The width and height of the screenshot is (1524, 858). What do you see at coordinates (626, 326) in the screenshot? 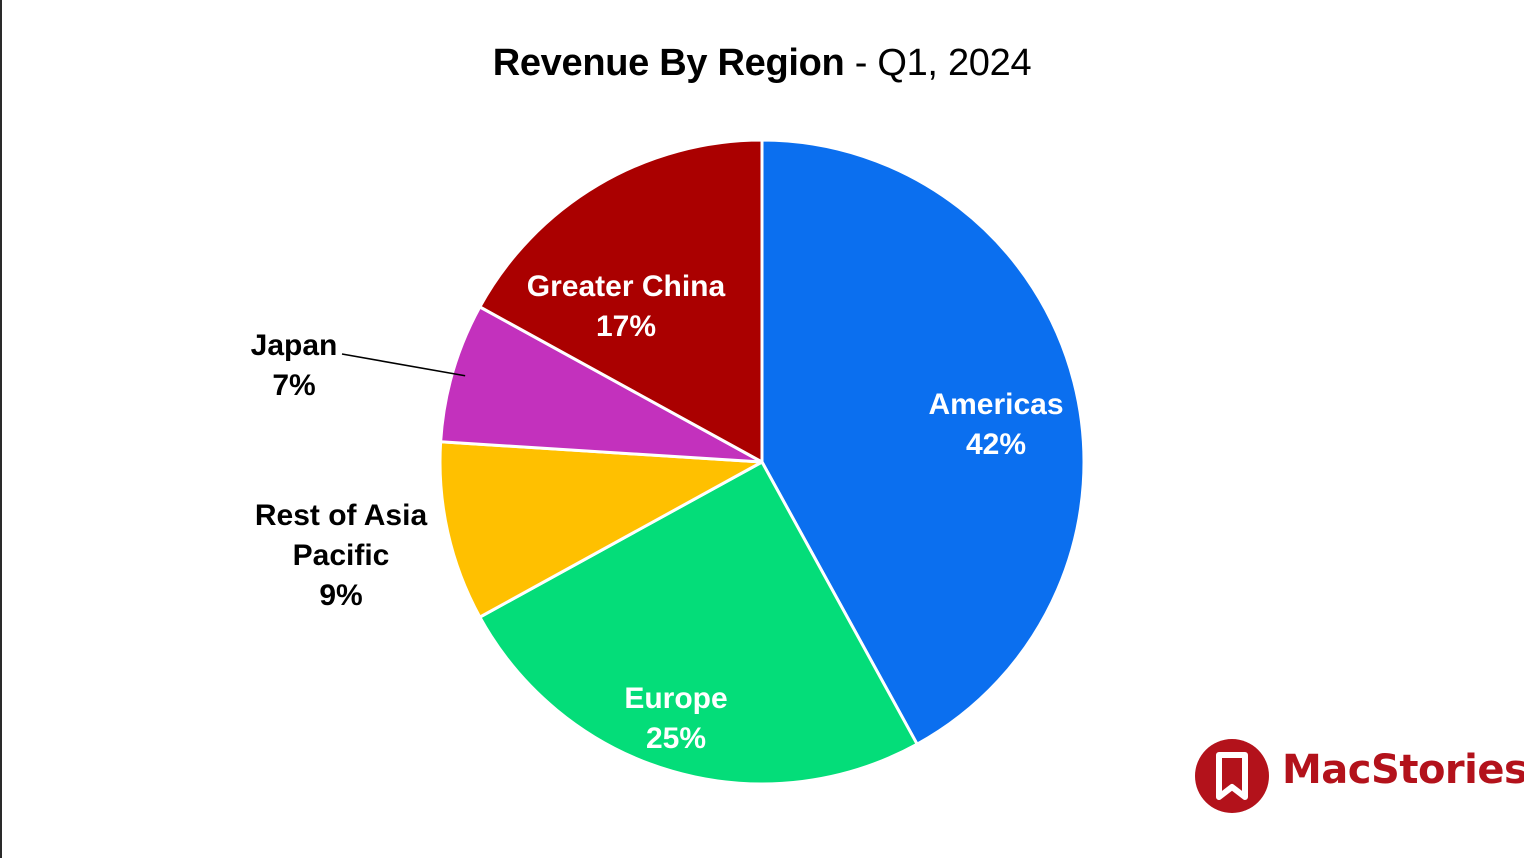
I see `slice-value-greater-china: 17%` at bounding box center [626, 326].